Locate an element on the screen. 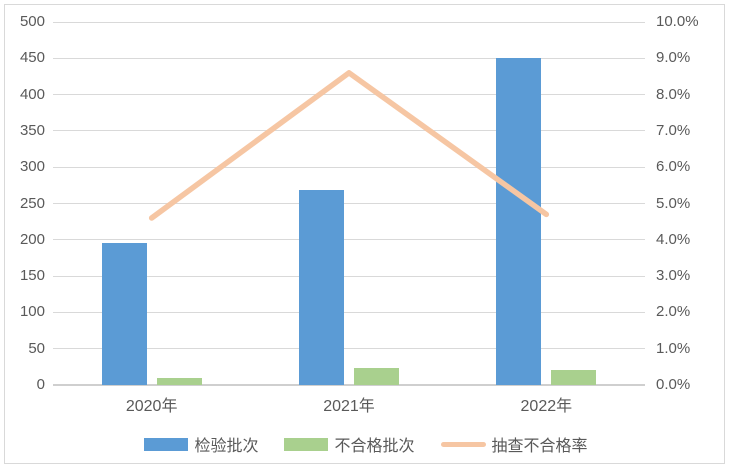  legend-label: 不合格批次 is located at coordinates (374, 446).